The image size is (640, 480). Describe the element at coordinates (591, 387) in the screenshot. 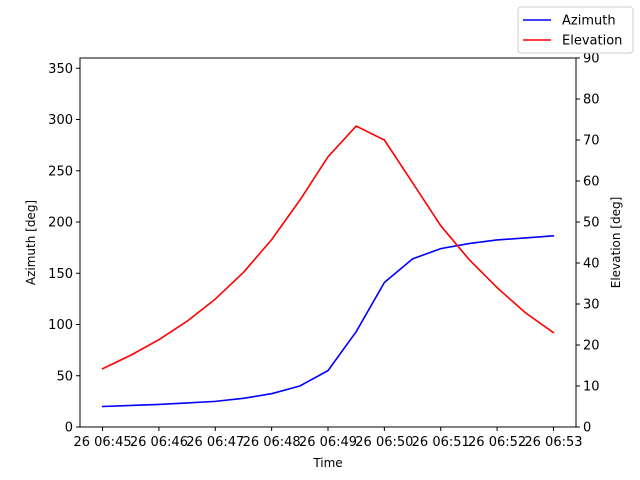

I see `y-right-tick-label: 10` at that location.